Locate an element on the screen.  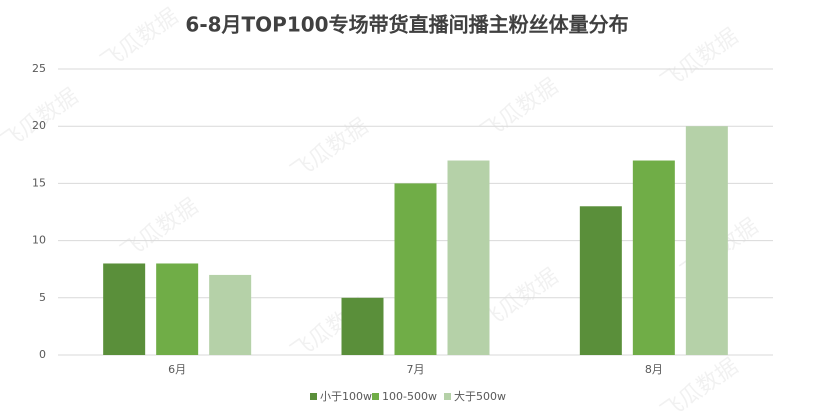
y-tick-label: 25 is located at coordinates (39, 68).